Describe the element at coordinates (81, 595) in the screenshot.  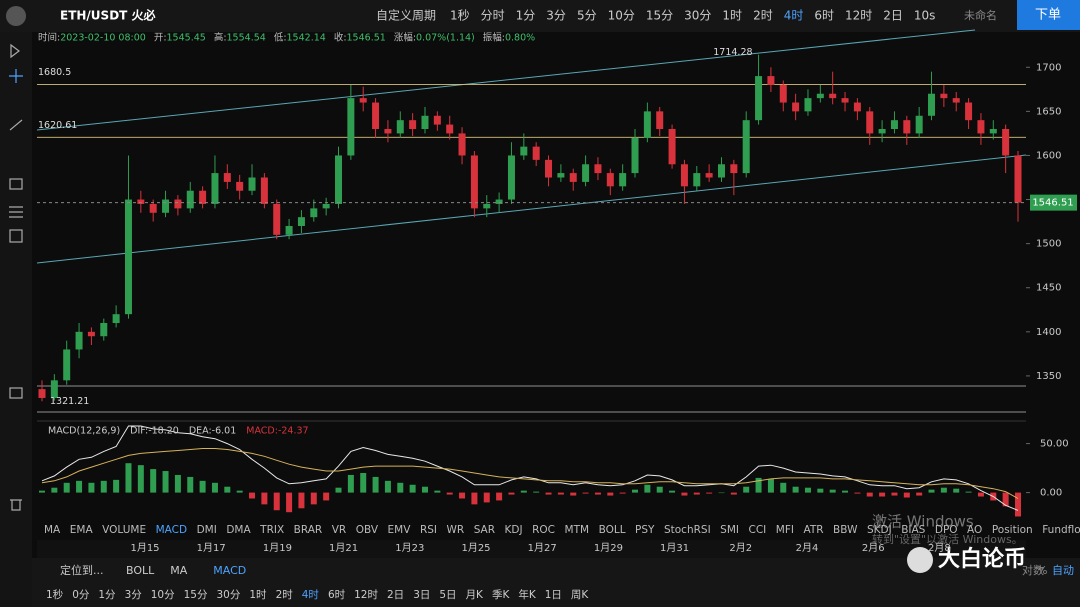
I see `bottom-period: 0分` at that location.